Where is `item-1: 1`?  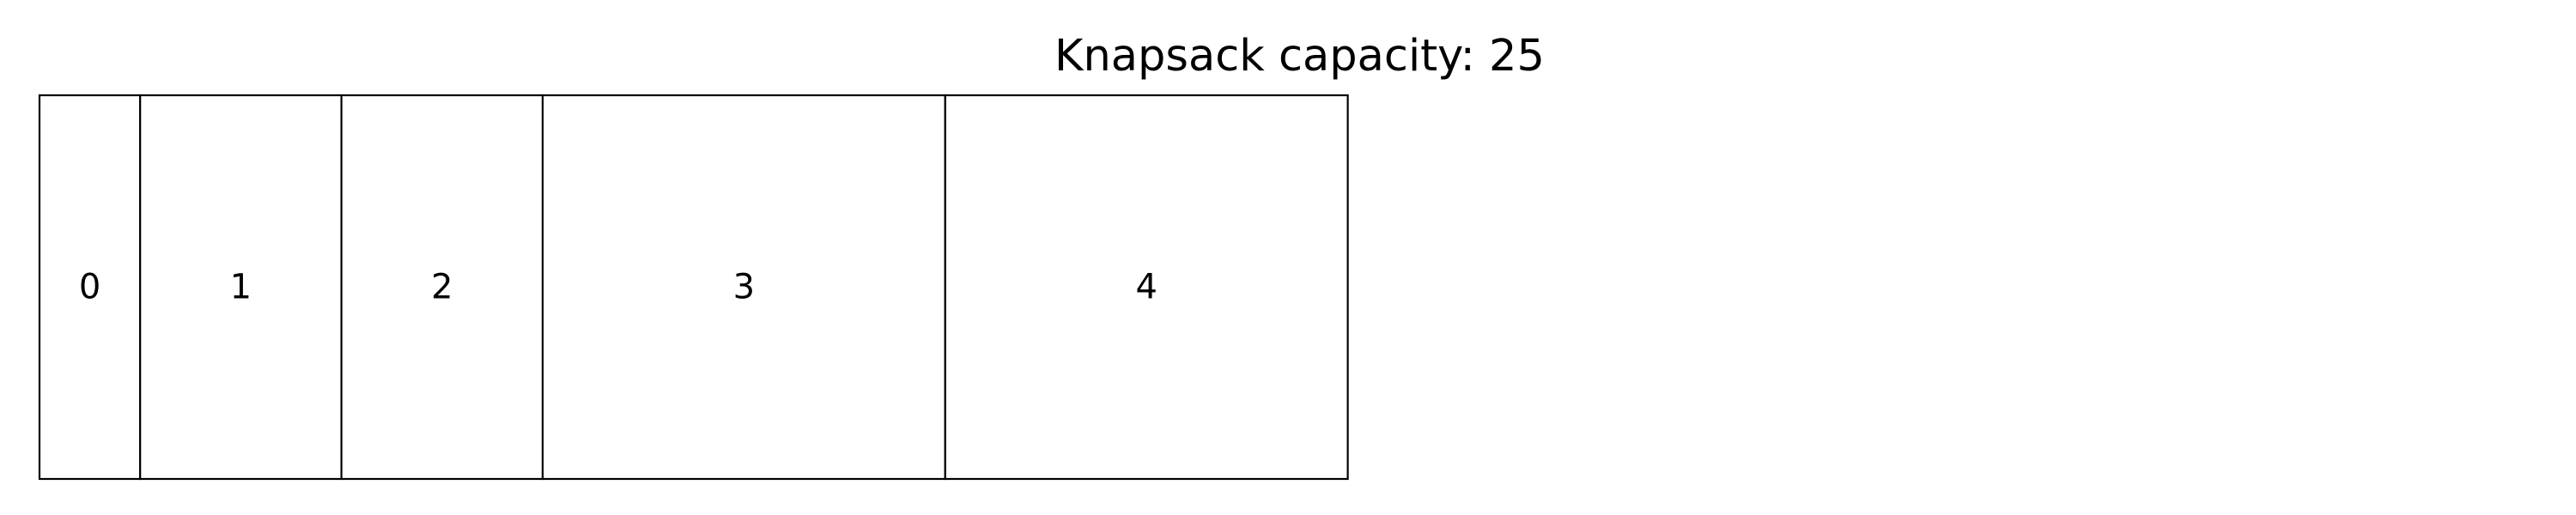
item-1: 1 is located at coordinates (240, 287).